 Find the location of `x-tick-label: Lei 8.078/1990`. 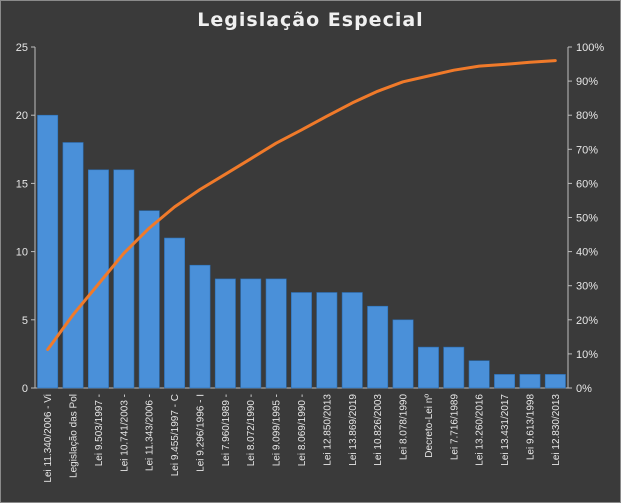

x-tick-label: Lei 8.078/1990 is located at coordinates (404, 427).